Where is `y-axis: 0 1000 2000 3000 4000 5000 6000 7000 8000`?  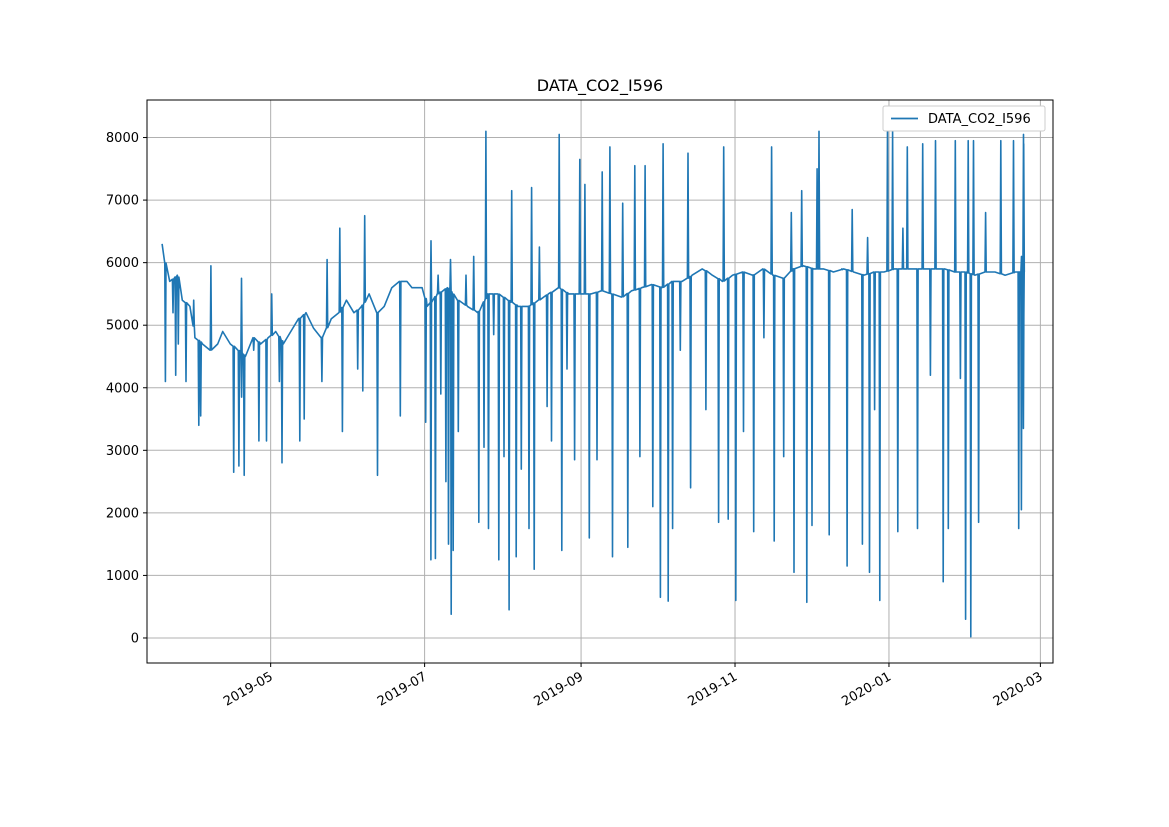
y-axis: 0 1000 2000 3000 4000 5000 6000 7000 8000 is located at coordinates (126, 388).